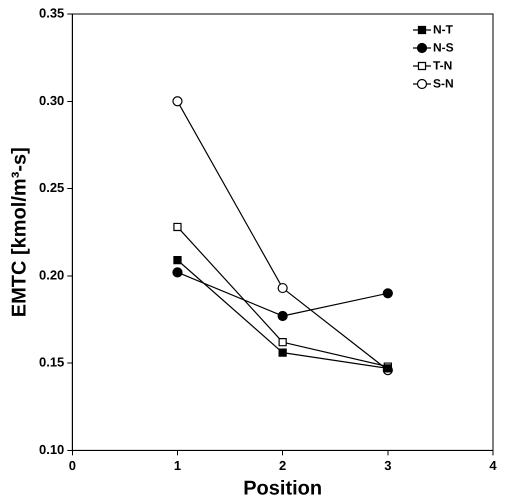 The image size is (507, 501). What do you see at coordinates (493, 465) in the screenshot?
I see `x-tick-label: 4` at bounding box center [493, 465].